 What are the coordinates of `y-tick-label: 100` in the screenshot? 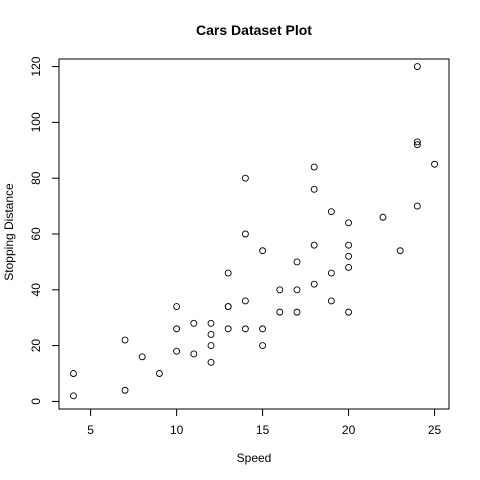 It's located at (36, 122).